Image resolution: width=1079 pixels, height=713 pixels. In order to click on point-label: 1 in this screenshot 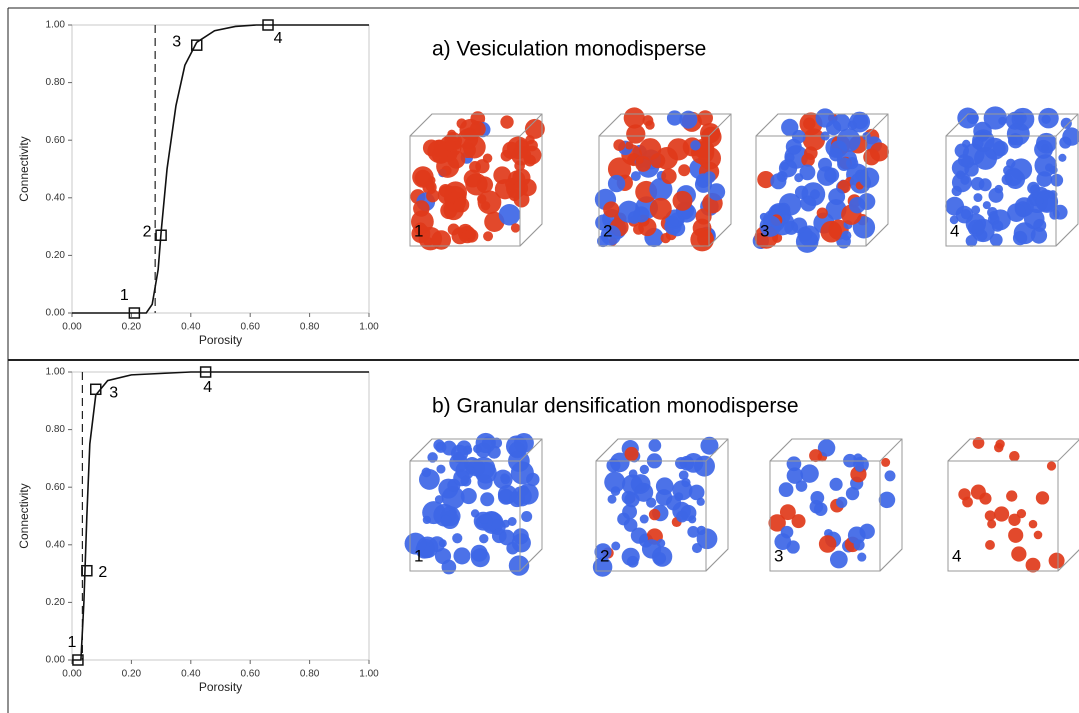, I will do `click(71, 642)`.